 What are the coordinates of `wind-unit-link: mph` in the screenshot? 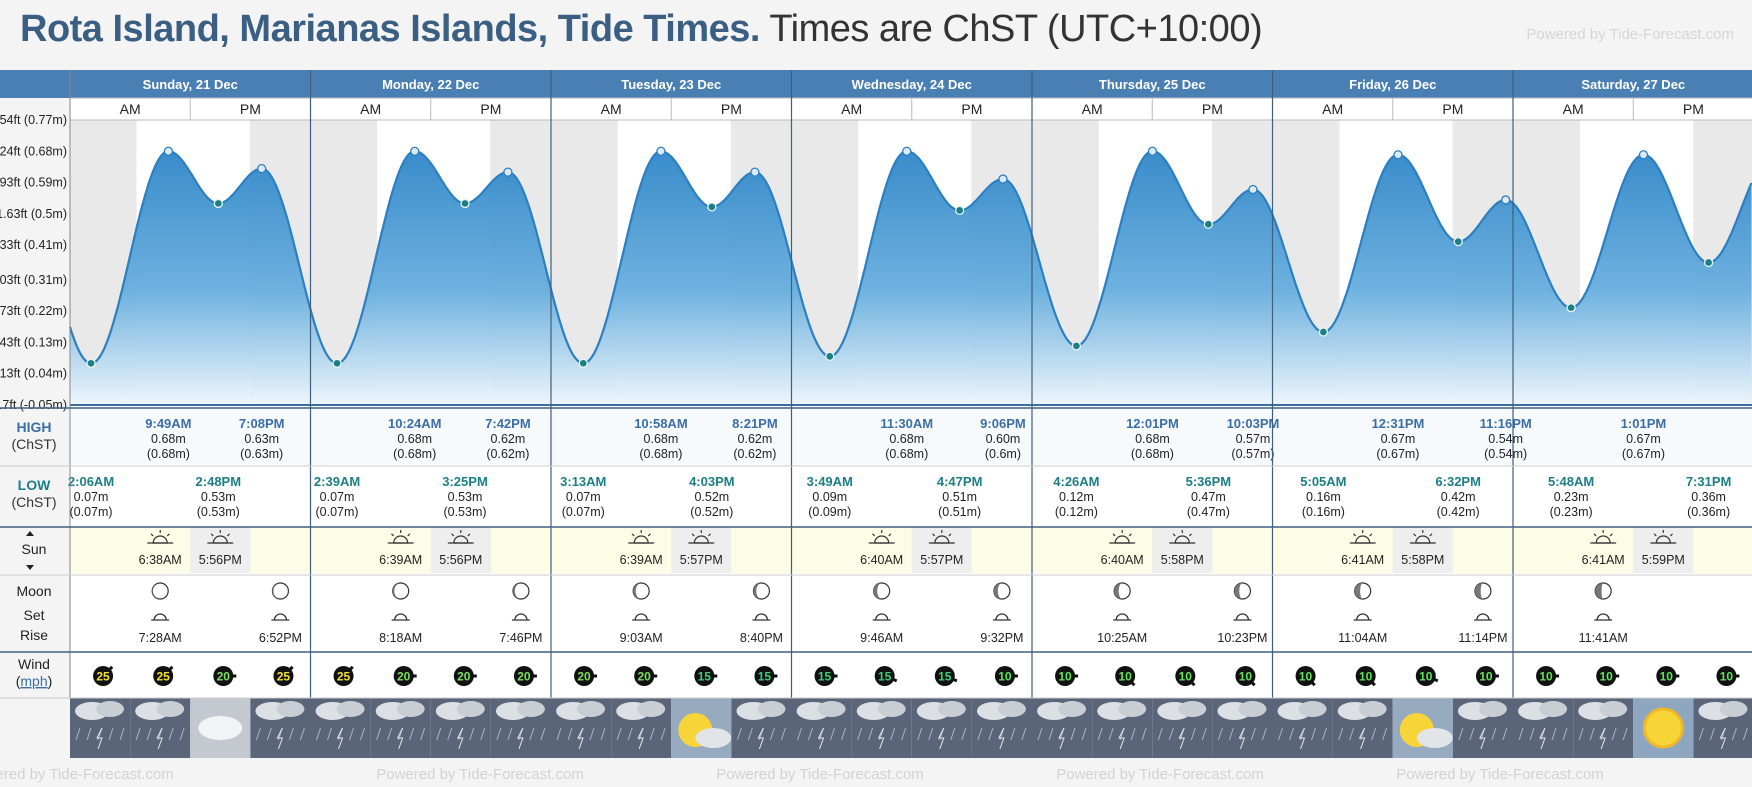 It's located at (33, 681).